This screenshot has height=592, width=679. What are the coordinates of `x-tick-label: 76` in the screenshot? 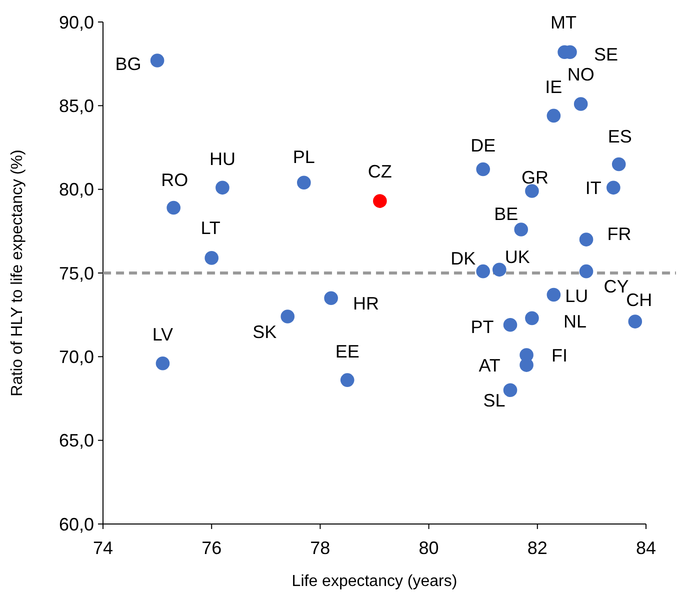 It's located at (212, 548).